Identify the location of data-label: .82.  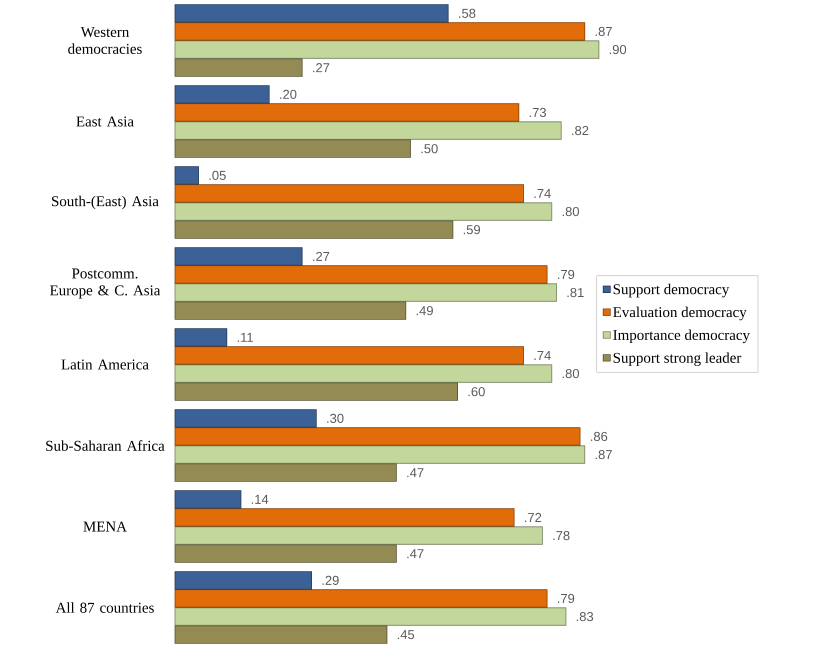
(580, 131).